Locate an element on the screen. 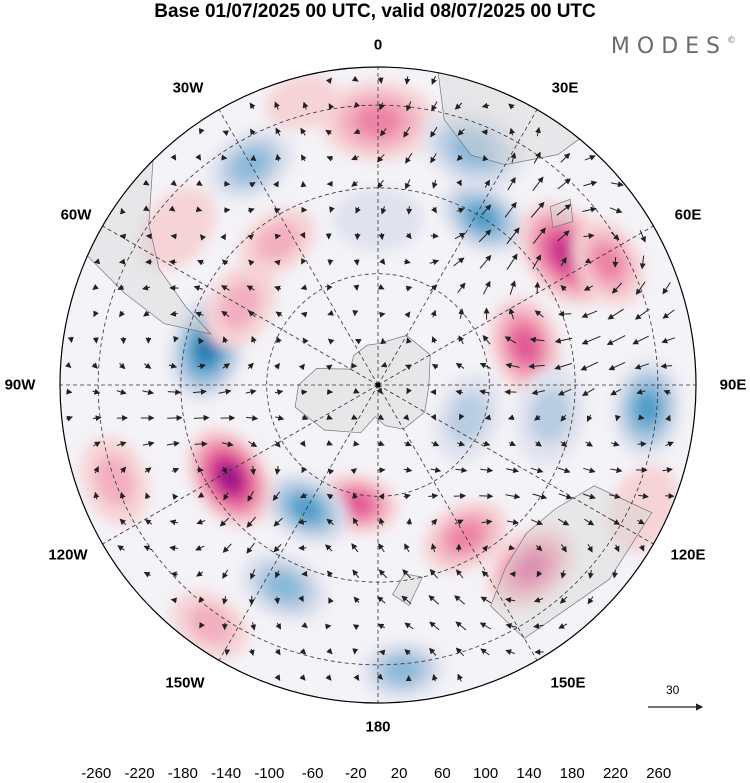 Image resolution: width=750 pixels, height=783 pixels. colorbar-tick-label: 260 is located at coordinates (659, 773).